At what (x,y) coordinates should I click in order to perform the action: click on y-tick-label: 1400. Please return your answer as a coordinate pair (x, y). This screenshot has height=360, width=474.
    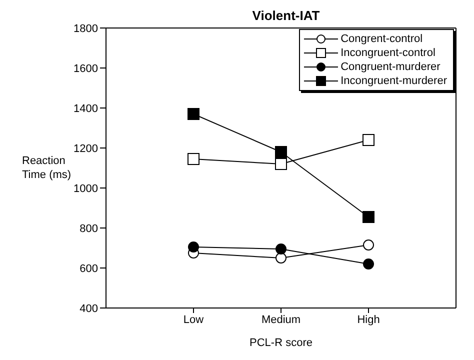
    Looking at the image, I should click on (86, 108).